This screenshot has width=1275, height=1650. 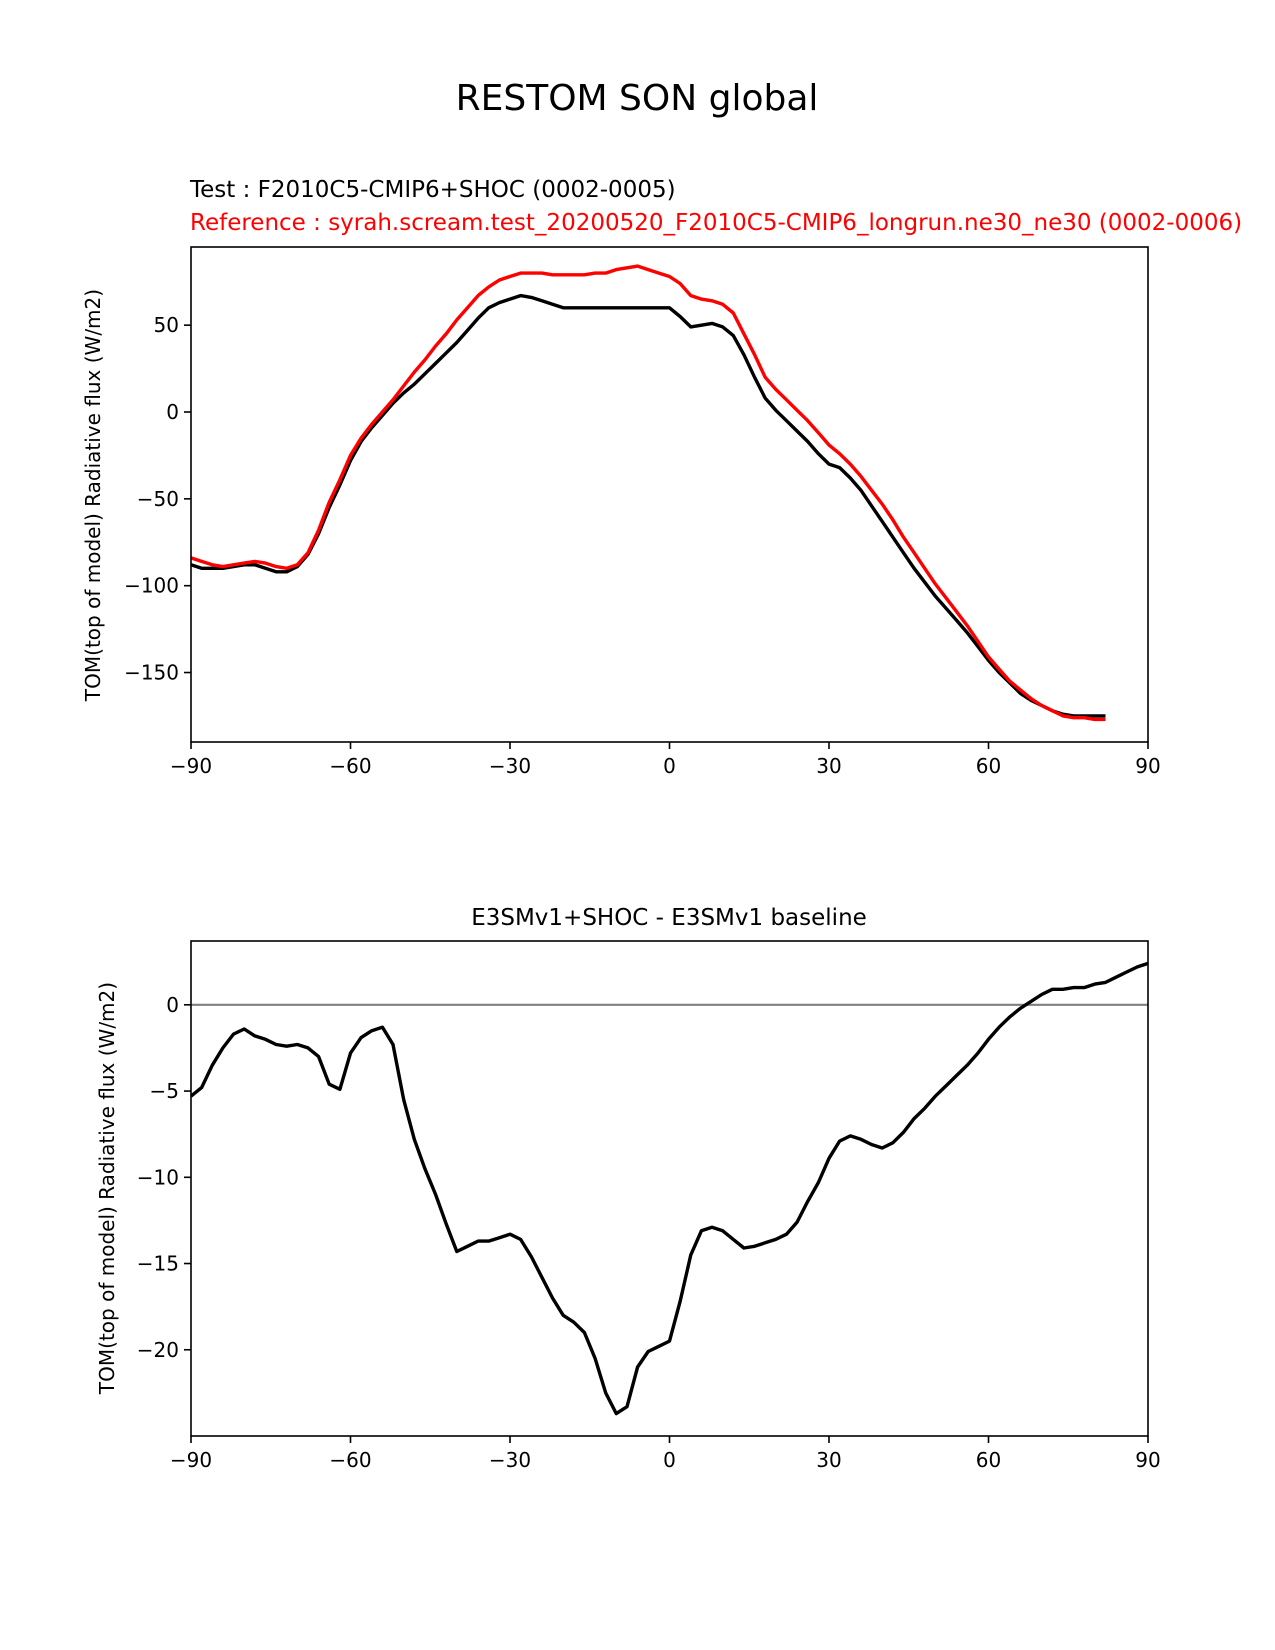 What do you see at coordinates (669, 918) in the screenshot?
I see `bottom-panel-title: E3SMv1+SHOC - E3SMv1 baseline` at bounding box center [669, 918].